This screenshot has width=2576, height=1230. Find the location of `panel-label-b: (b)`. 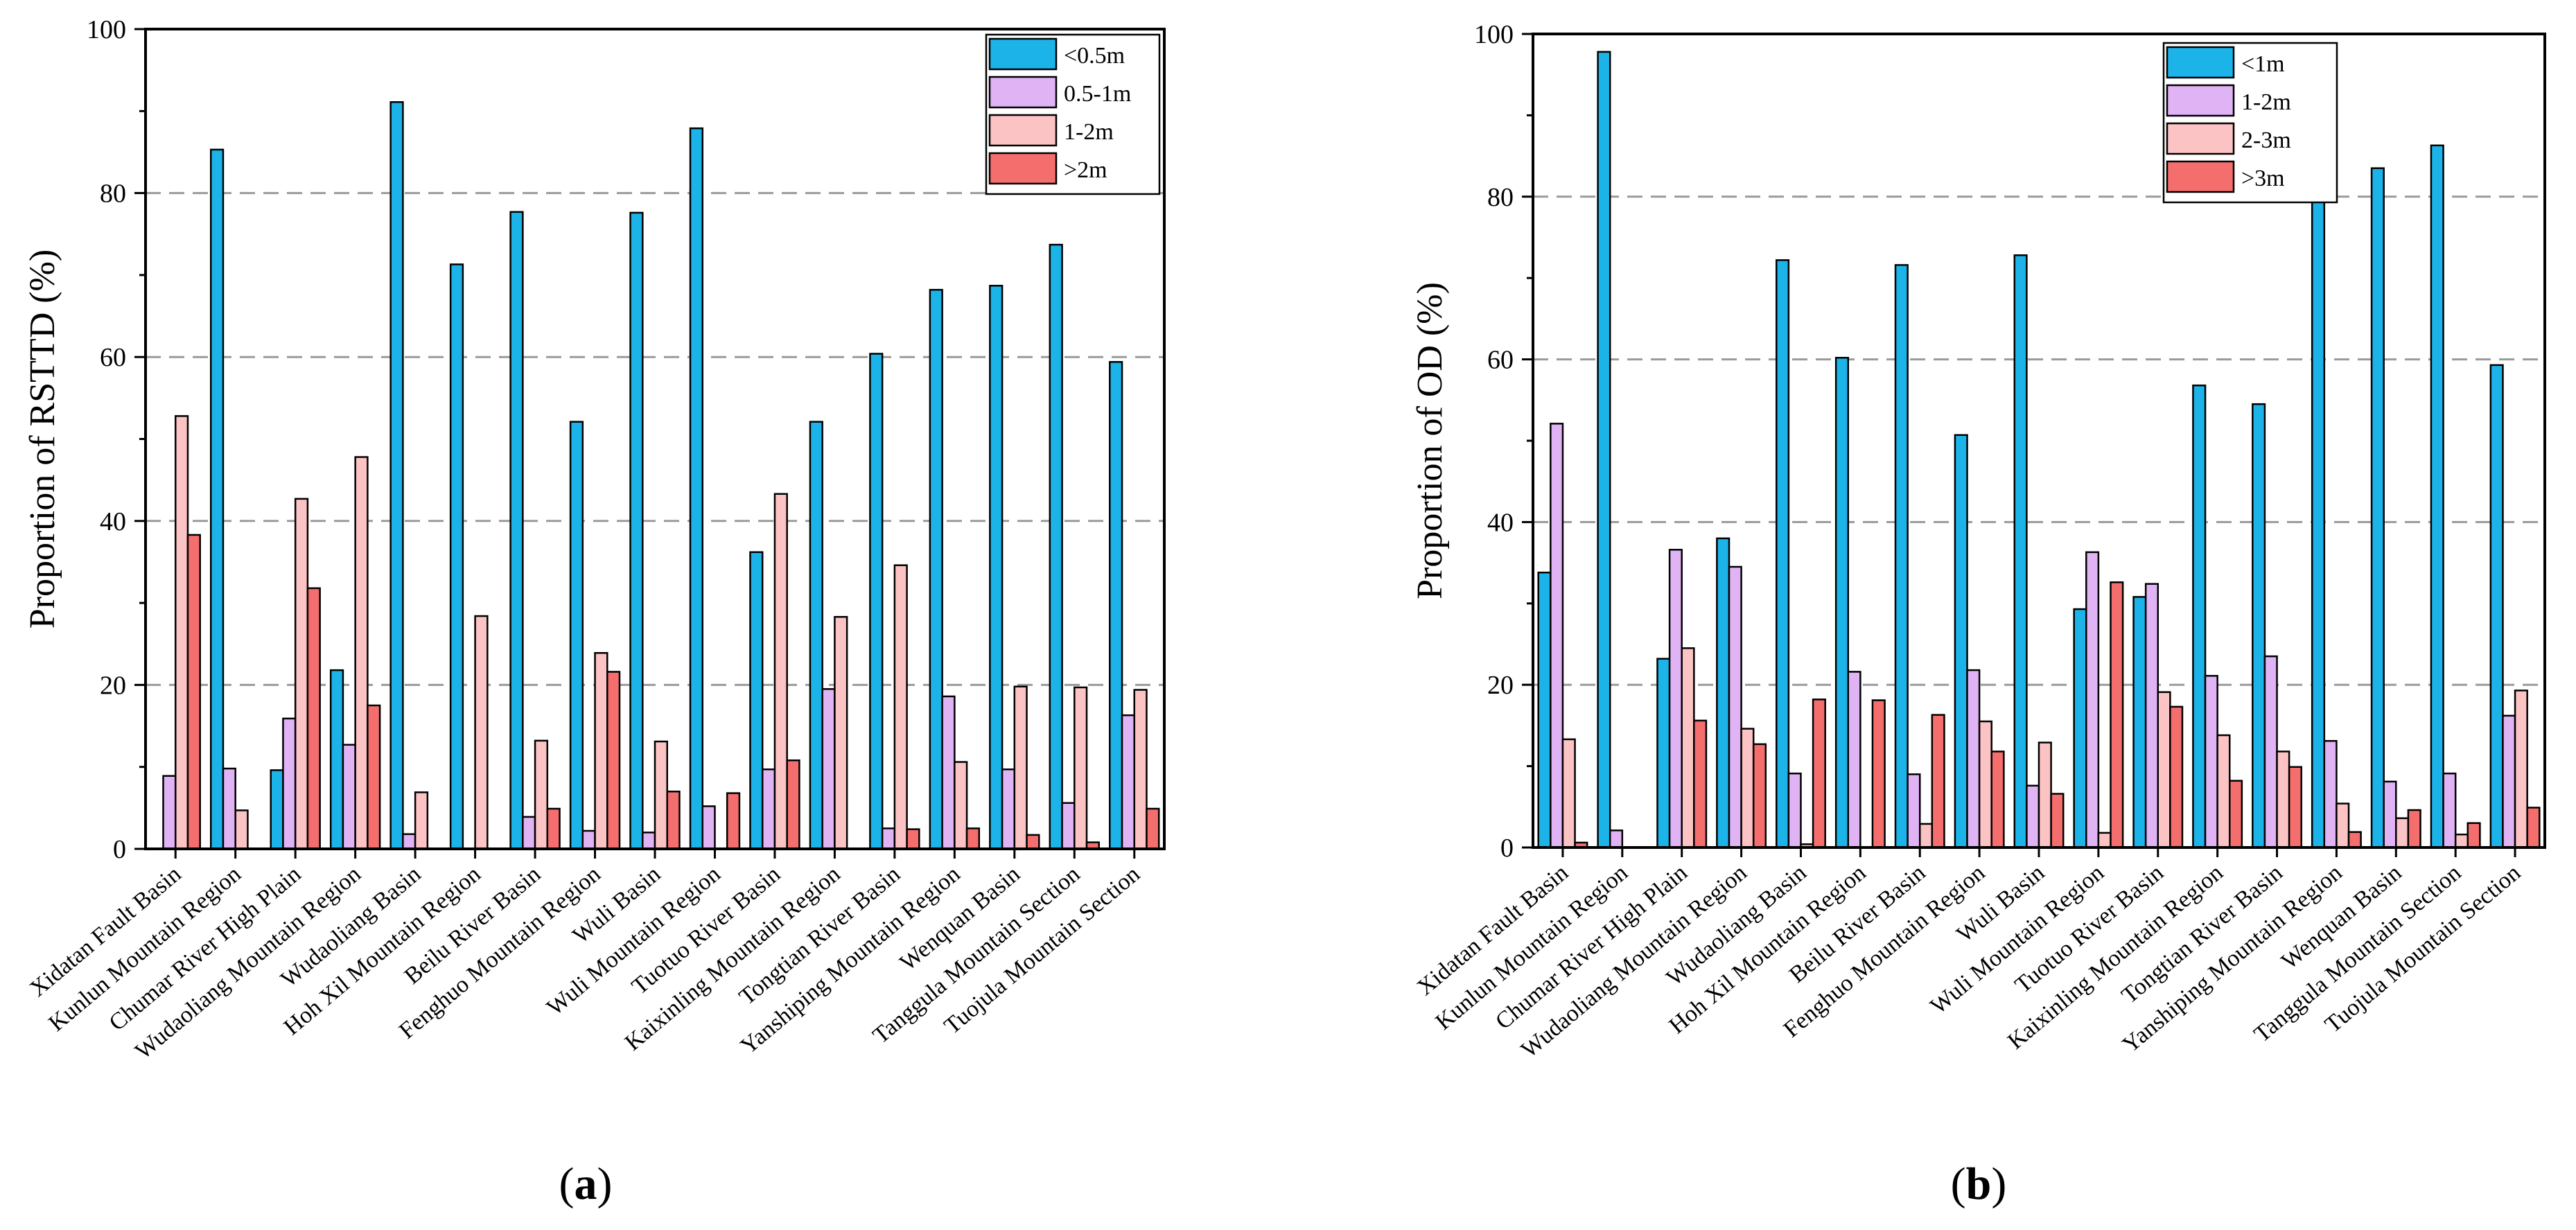

panel-label-b: (b) is located at coordinates (1979, 1184).